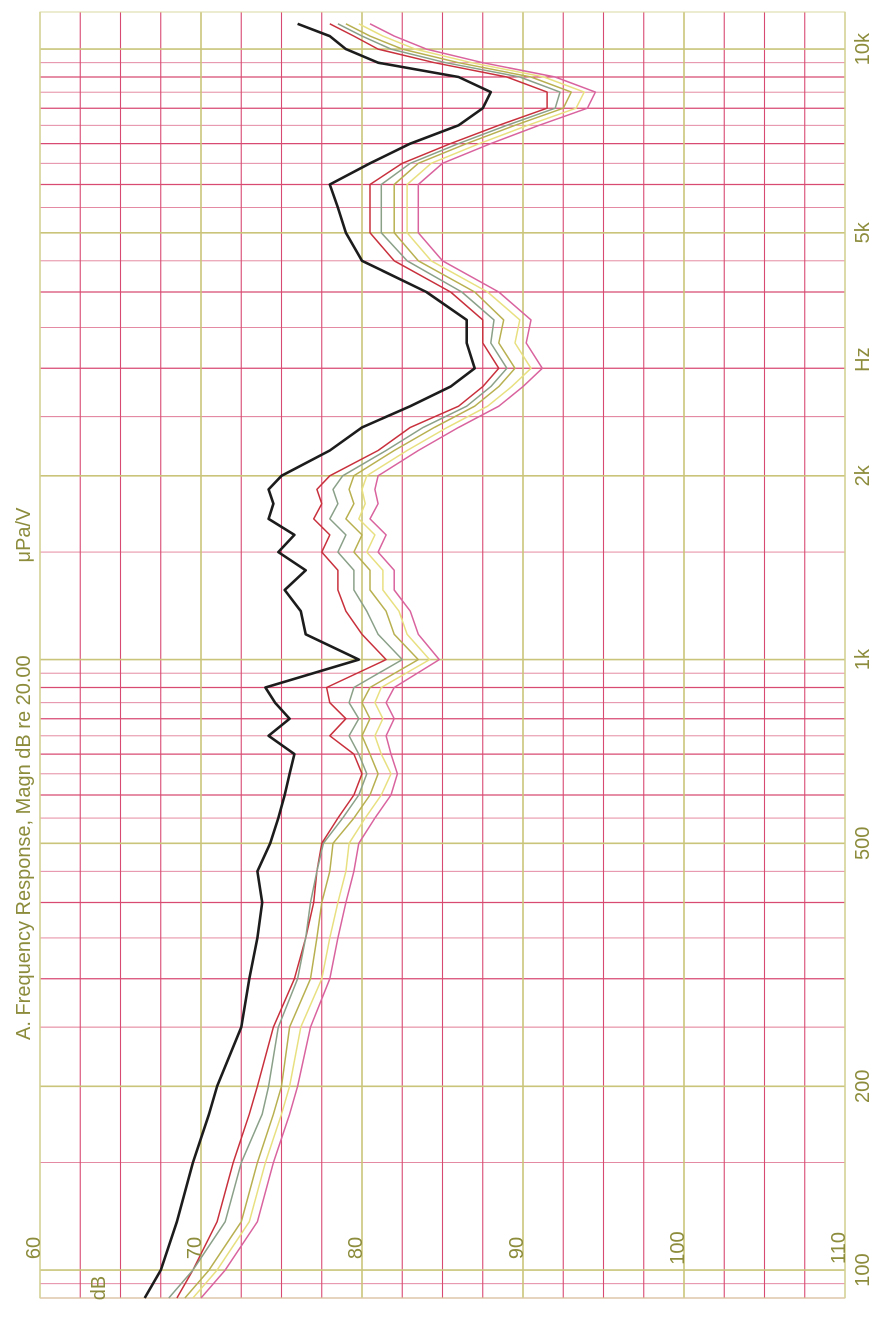 The image size is (877, 1323). What do you see at coordinates (863, 1086) in the screenshot?
I see `x-tick-label: 200` at bounding box center [863, 1086].